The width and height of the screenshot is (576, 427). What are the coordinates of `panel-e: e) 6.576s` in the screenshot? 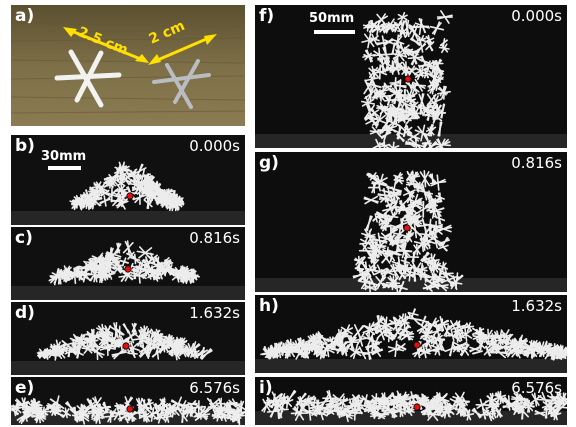 It's located at (128, 401).